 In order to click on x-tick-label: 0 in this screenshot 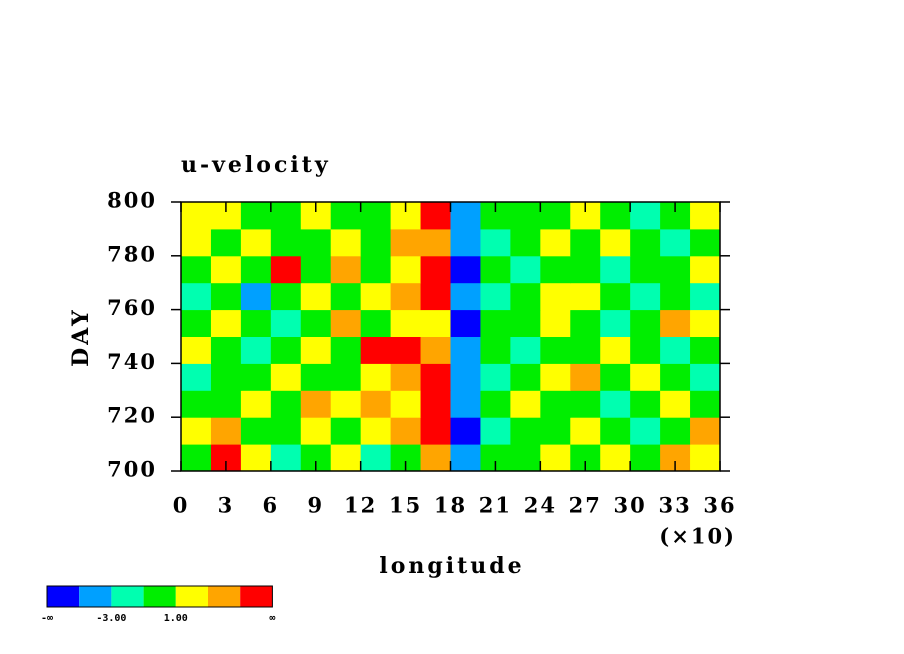, I will do `click(181, 505)`.